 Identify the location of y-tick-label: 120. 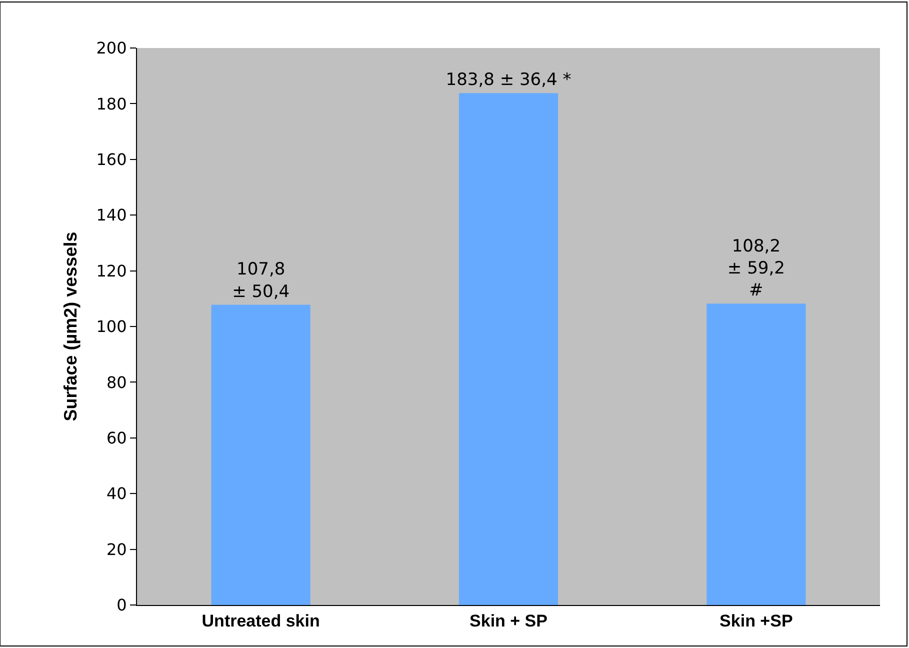
(111, 270).